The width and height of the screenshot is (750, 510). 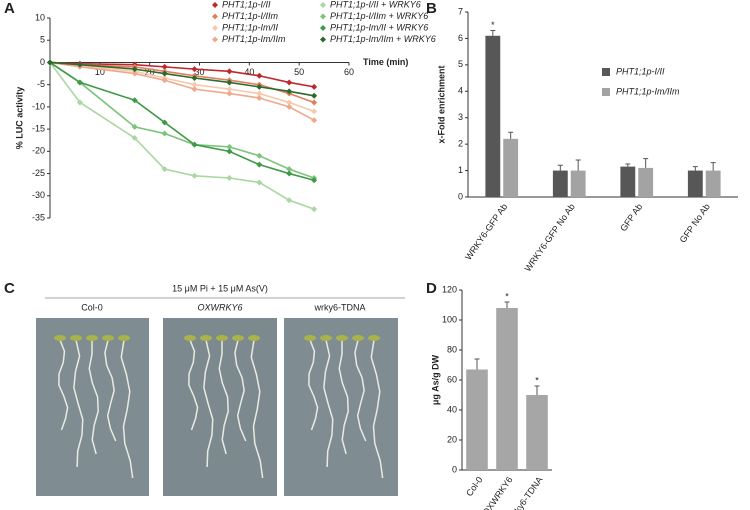 What do you see at coordinates (460, 11) in the screenshot?
I see `y-tick-label: 7` at bounding box center [460, 11].